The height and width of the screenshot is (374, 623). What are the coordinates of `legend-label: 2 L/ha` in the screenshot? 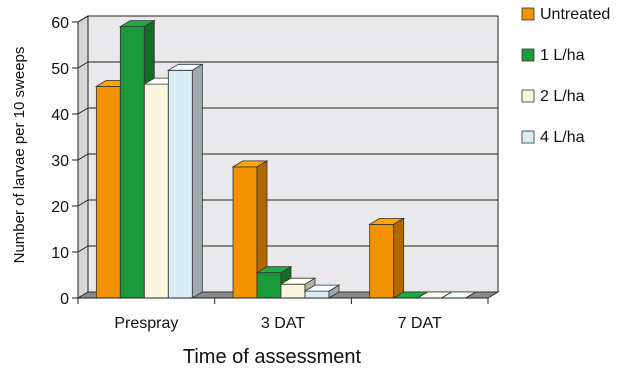 It's located at (562, 96).